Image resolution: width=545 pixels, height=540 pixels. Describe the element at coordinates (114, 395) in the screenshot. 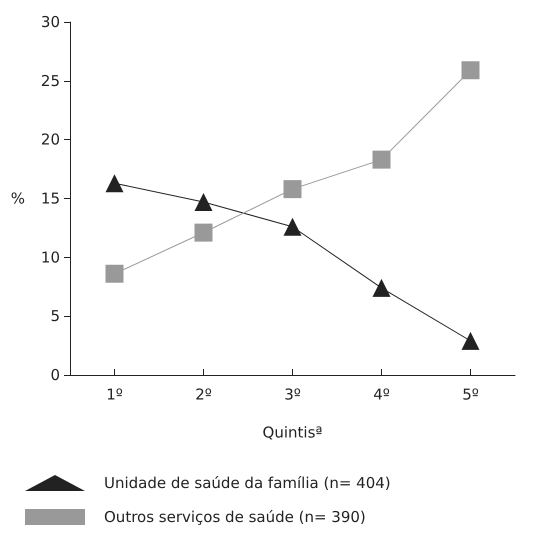

I see `x-tick-label: 1º` at that location.